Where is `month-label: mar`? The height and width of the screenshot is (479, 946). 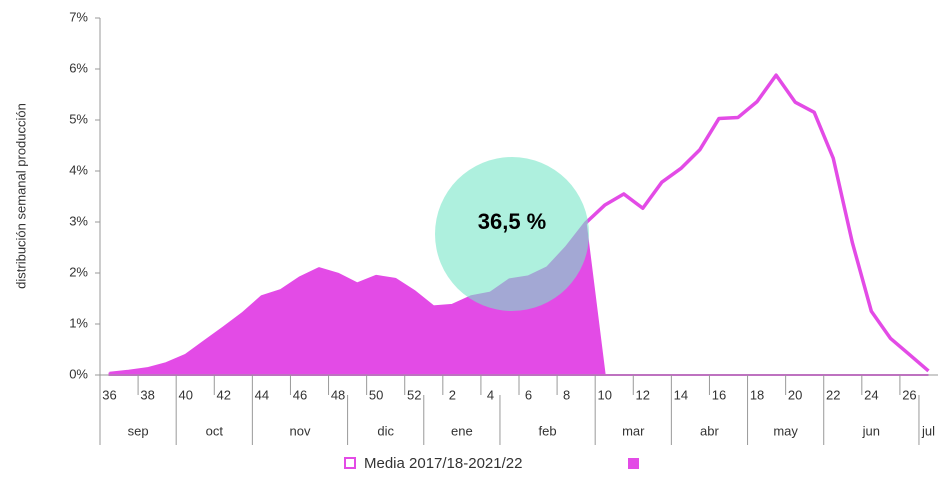
month-label: mar is located at coordinates (633, 430).